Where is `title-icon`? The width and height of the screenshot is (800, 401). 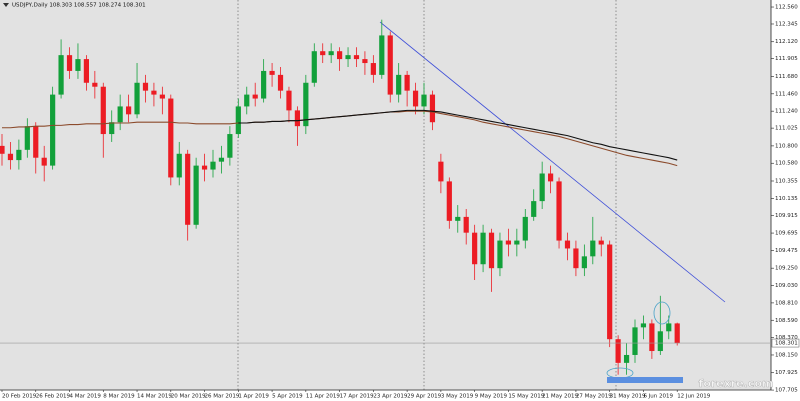 title-icon is located at coordinates (6, 5).